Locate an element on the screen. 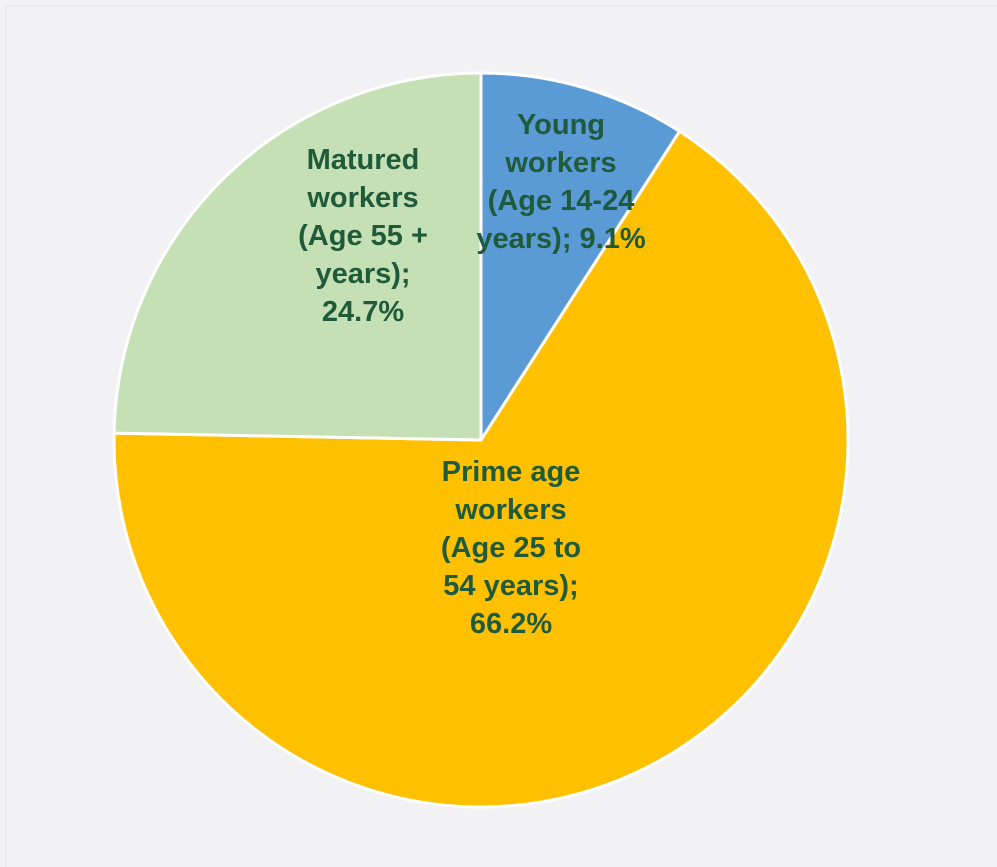 Image resolution: width=997 pixels, height=867 pixels. pie-label-line: Matured is located at coordinates (363, 160).